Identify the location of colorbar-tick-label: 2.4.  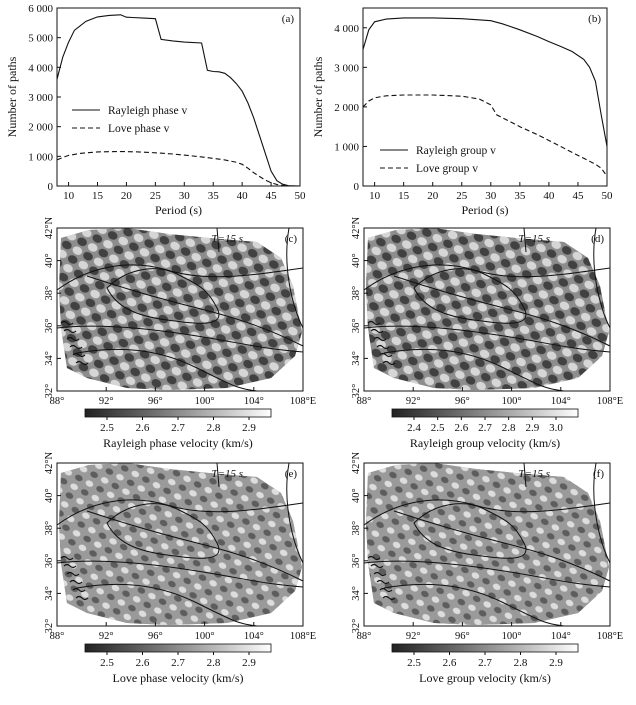
(414, 428).